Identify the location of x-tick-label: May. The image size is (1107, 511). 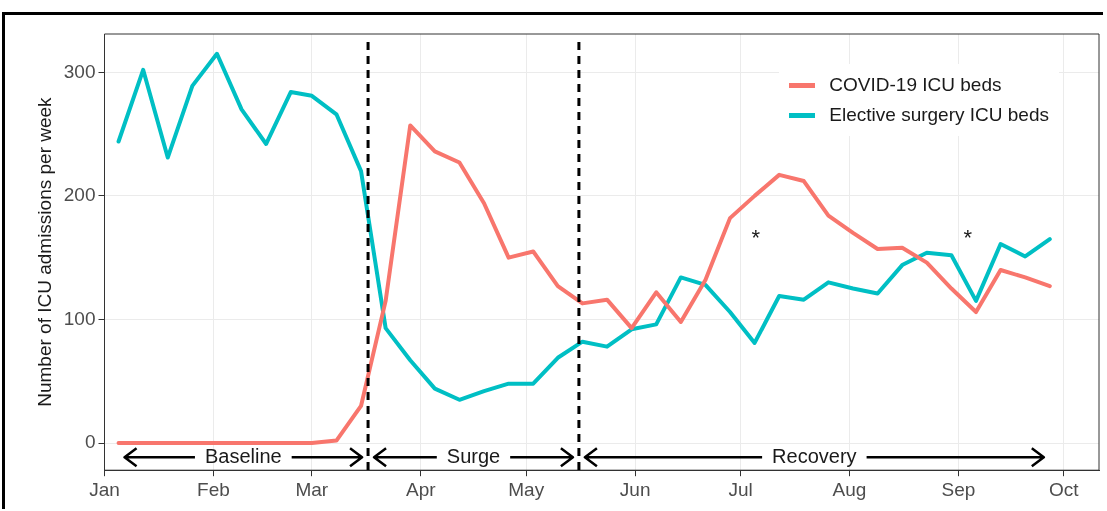
(526, 489).